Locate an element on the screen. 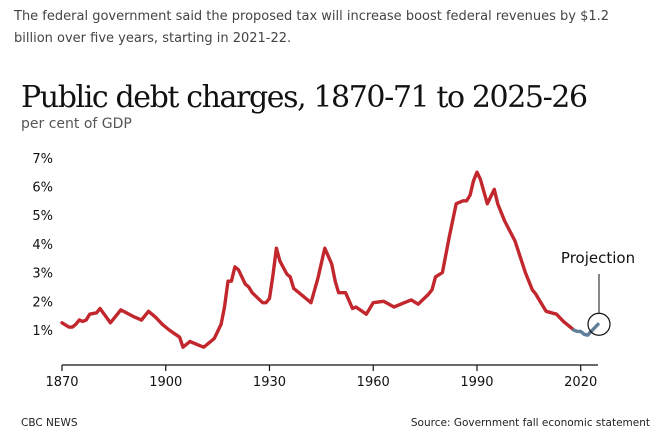 This screenshot has height=444, width=663. x-tick-label: 1900 is located at coordinates (165, 382).